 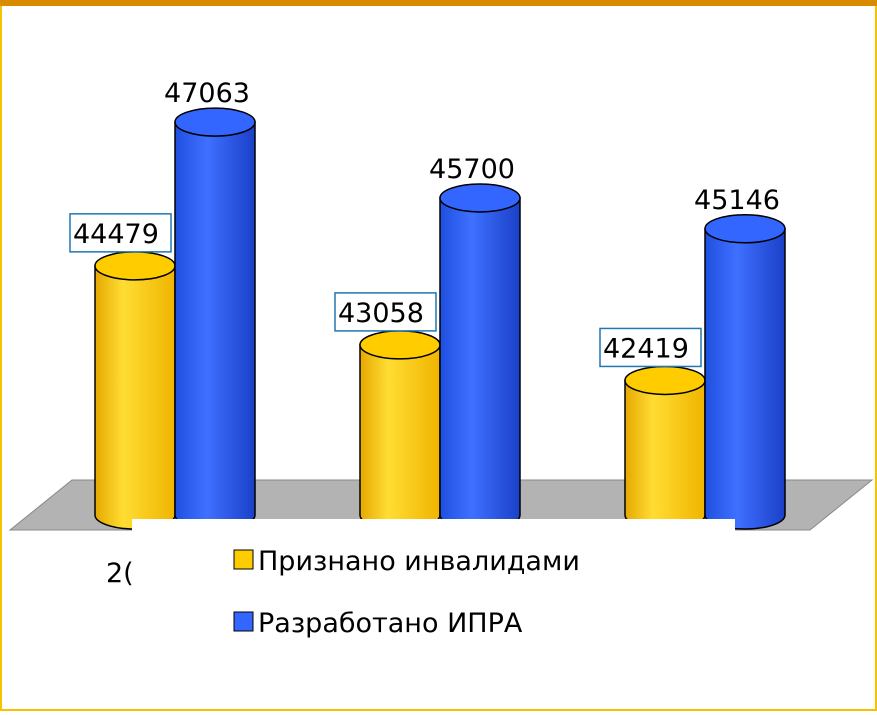 What do you see at coordinates (120, 573) in the screenshot?
I see `x-tick-label: 2(` at bounding box center [120, 573].